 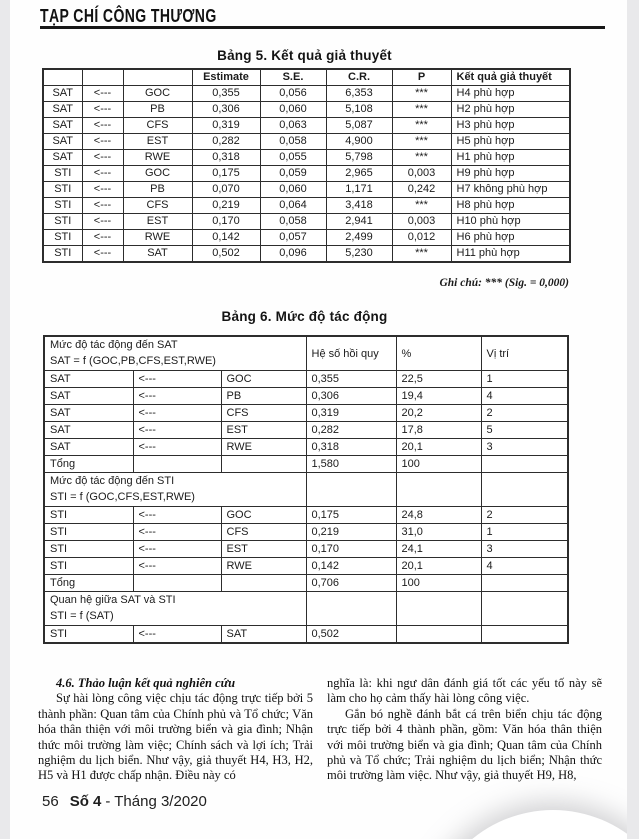 What do you see at coordinates (293, 125) in the screenshot?
I see `cell-se: 0,063` at bounding box center [293, 125].